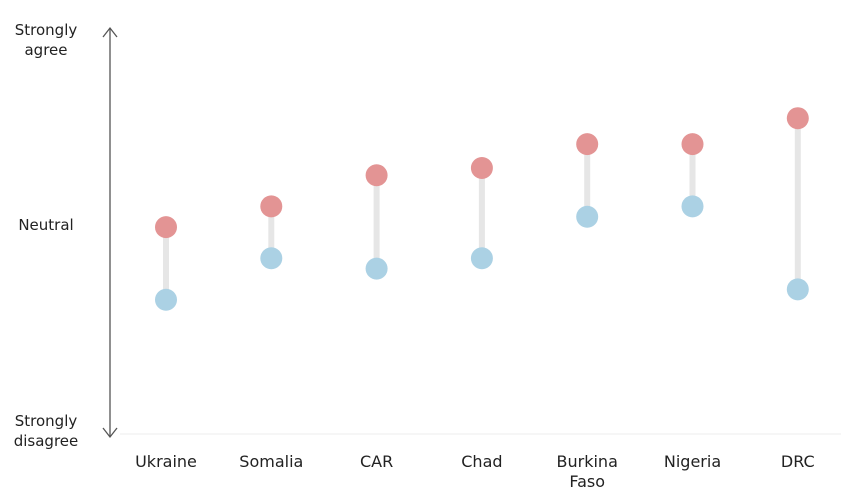 Image resolution: width=841 pixels, height=492 pixels. I want to click on x-tick-label: CAR, so click(376, 461).